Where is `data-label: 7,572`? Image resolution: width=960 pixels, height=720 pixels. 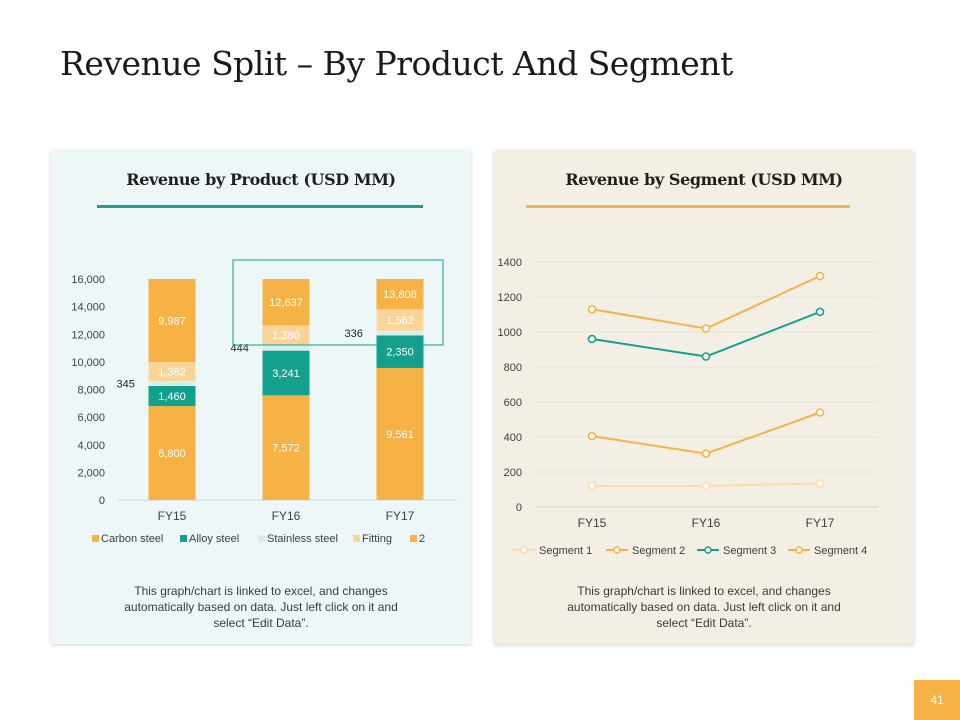
data-label: 7,572 is located at coordinates (286, 449).